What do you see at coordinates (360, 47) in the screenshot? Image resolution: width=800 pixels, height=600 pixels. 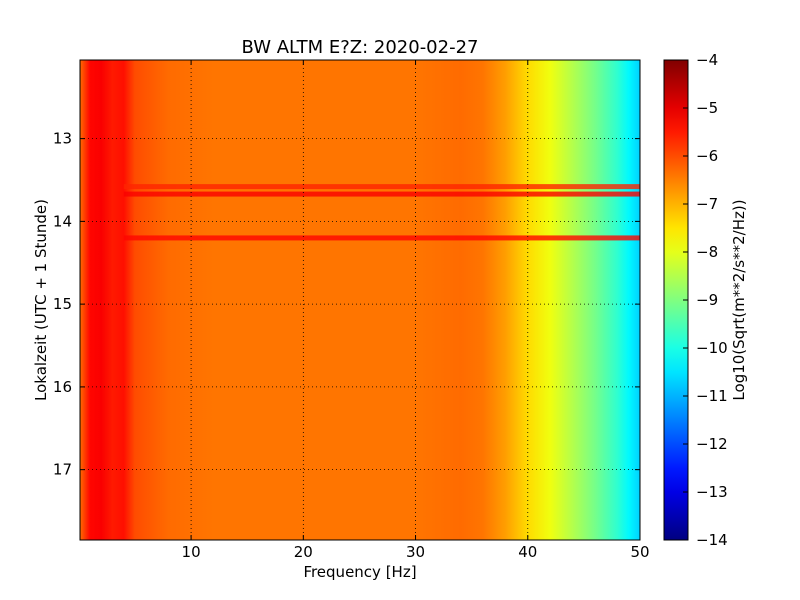 I see `chart-title: BW ALTM E?Z: 2020-02-27` at bounding box center [360, 47].